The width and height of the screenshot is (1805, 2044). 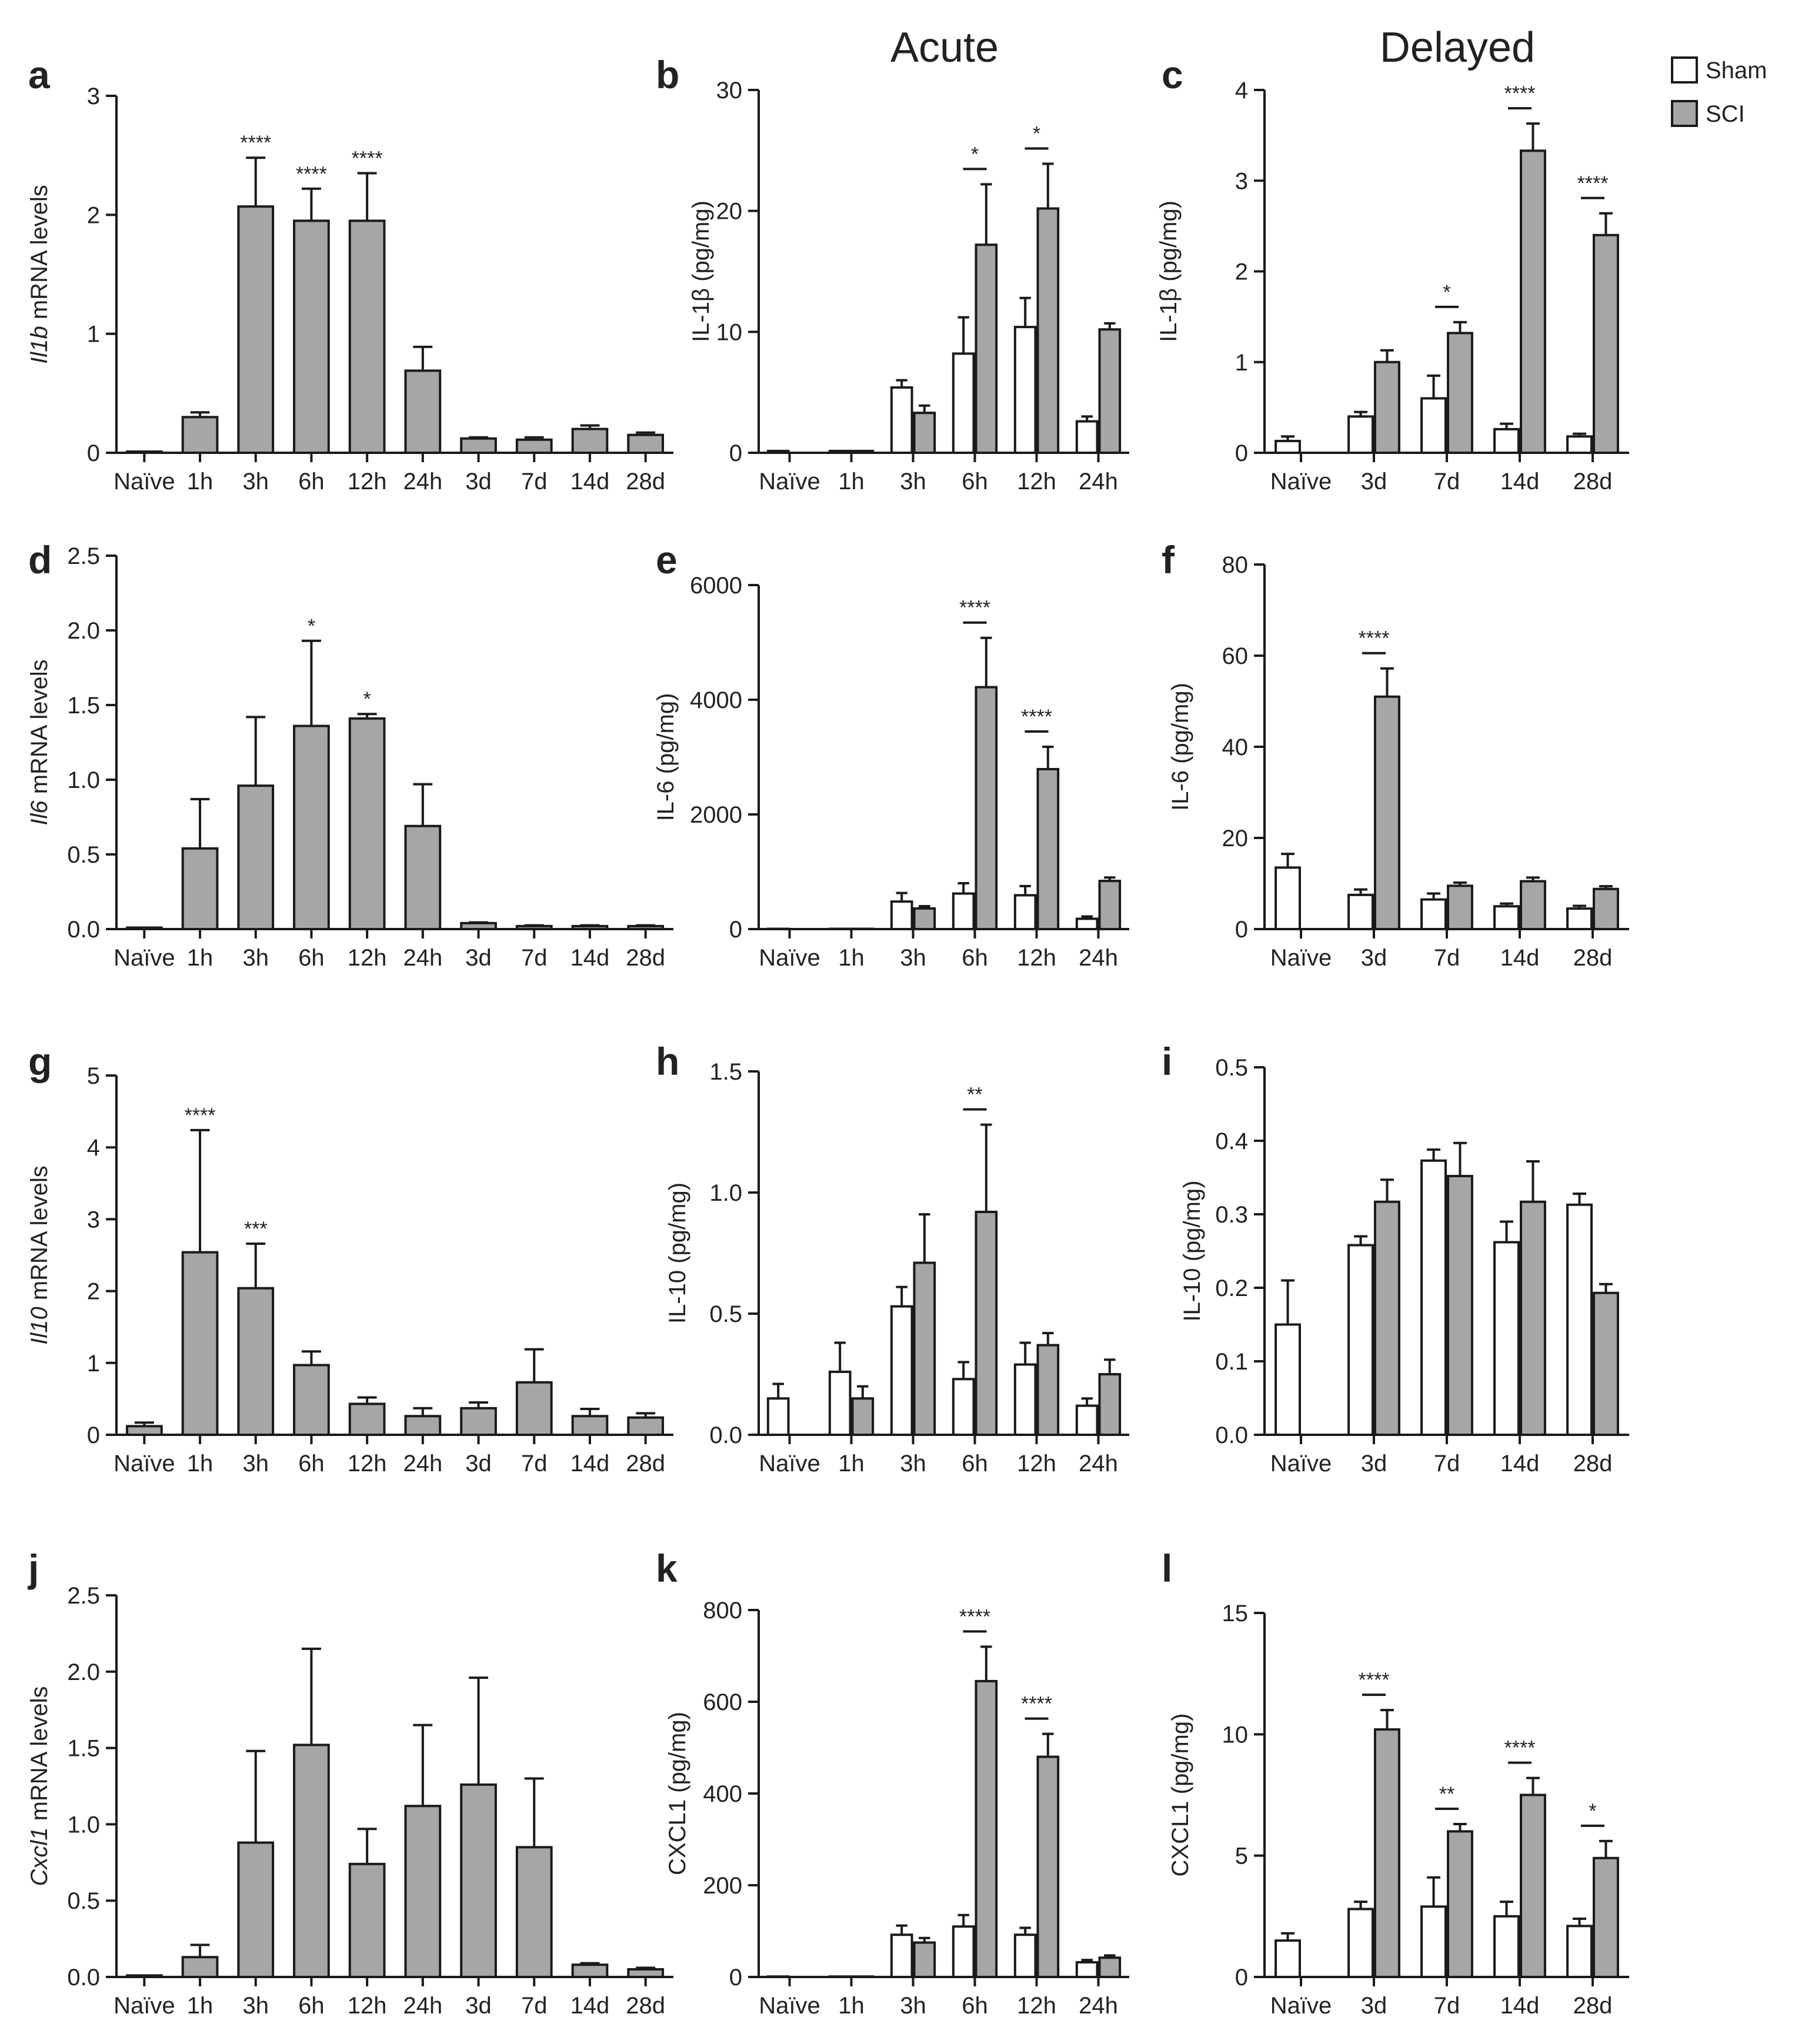 What do you see at coordinates (83, 1596) in the screenshot?
I see `y-tick-label: 2.5` at bounding box center [83, 1596].